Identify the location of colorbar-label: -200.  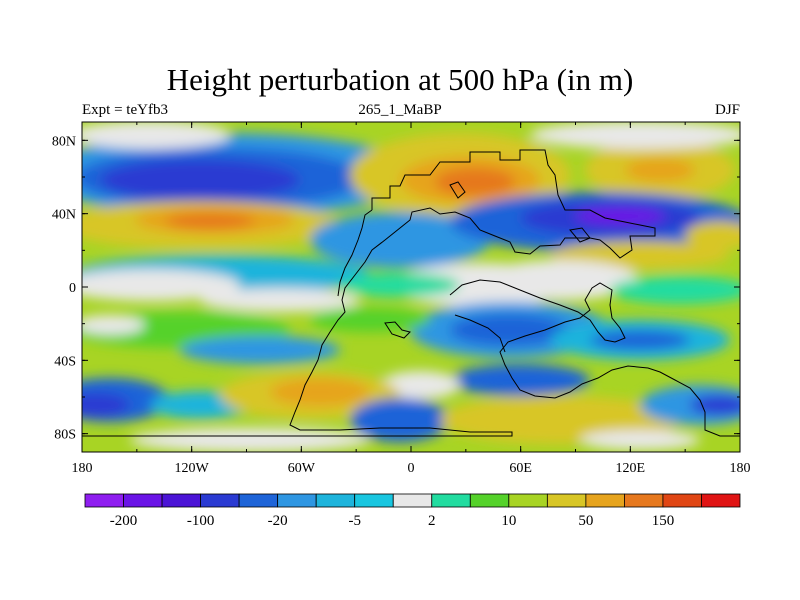
(124, 521).